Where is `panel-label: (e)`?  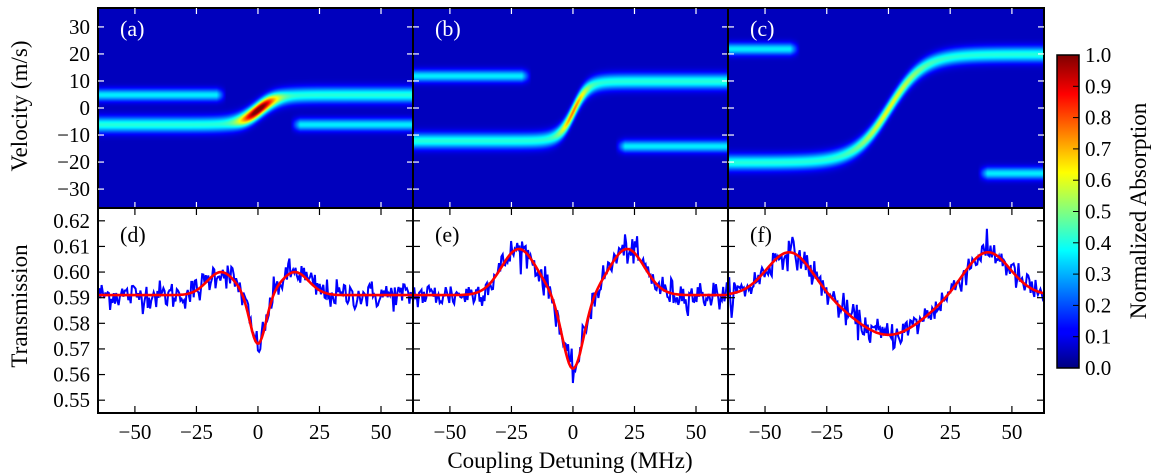 panel-label: (e) is located at coordinates (447, 234).